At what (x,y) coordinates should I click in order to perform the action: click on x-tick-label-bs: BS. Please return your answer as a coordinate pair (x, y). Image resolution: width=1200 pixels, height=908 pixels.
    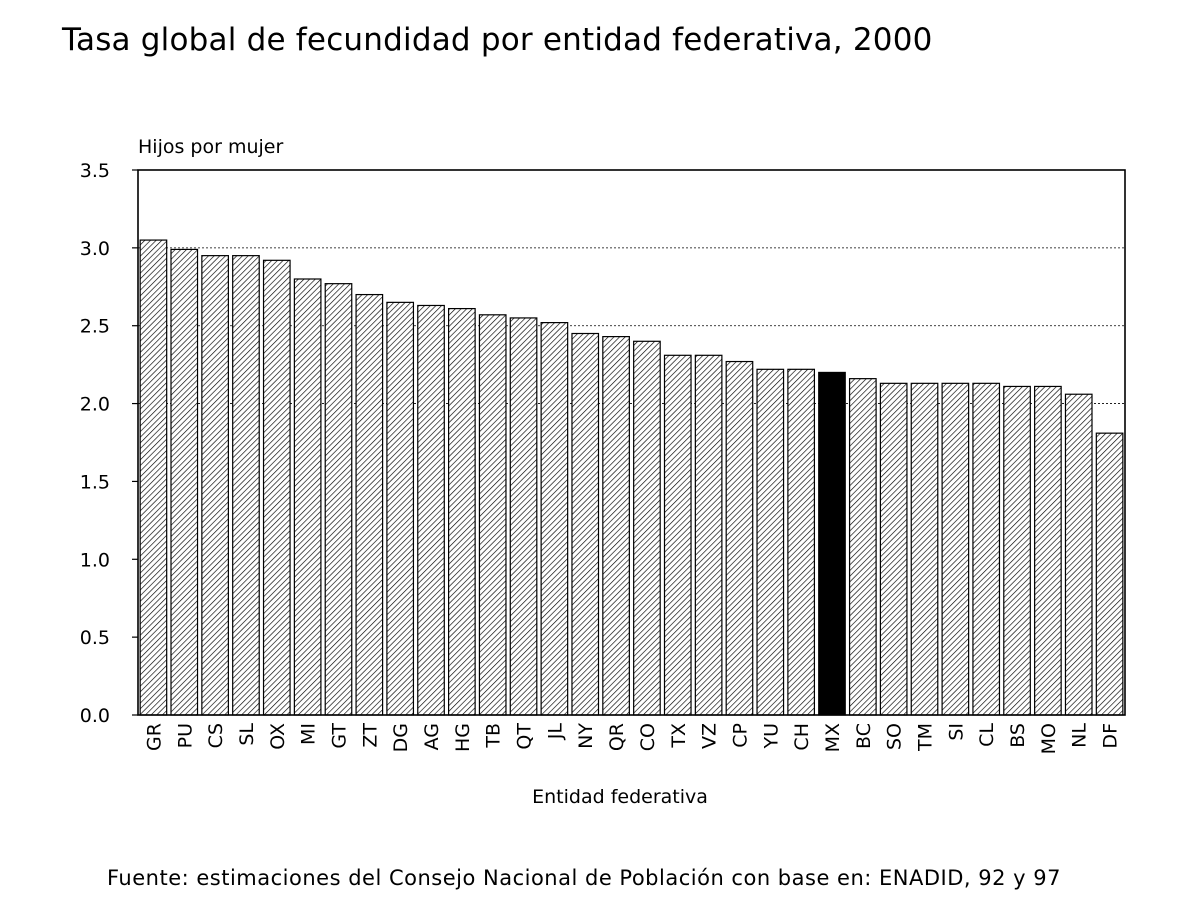
    Looking at the image, I should click on (1018, 735).